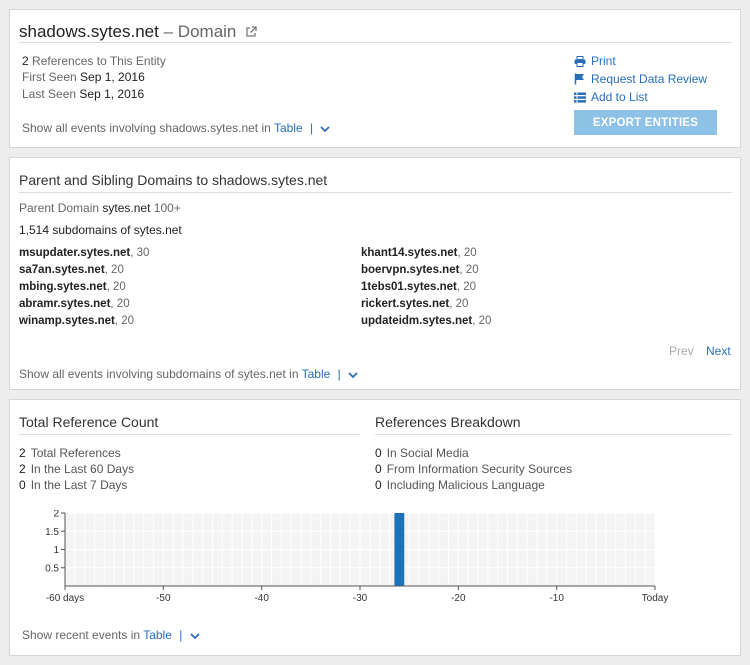 The height and width of the screenshot is (665, 750). What do you see at coordinates (681, 351) in the screenshot?
I see `prev-page-button: Prev` at bounding box center [681, 351].